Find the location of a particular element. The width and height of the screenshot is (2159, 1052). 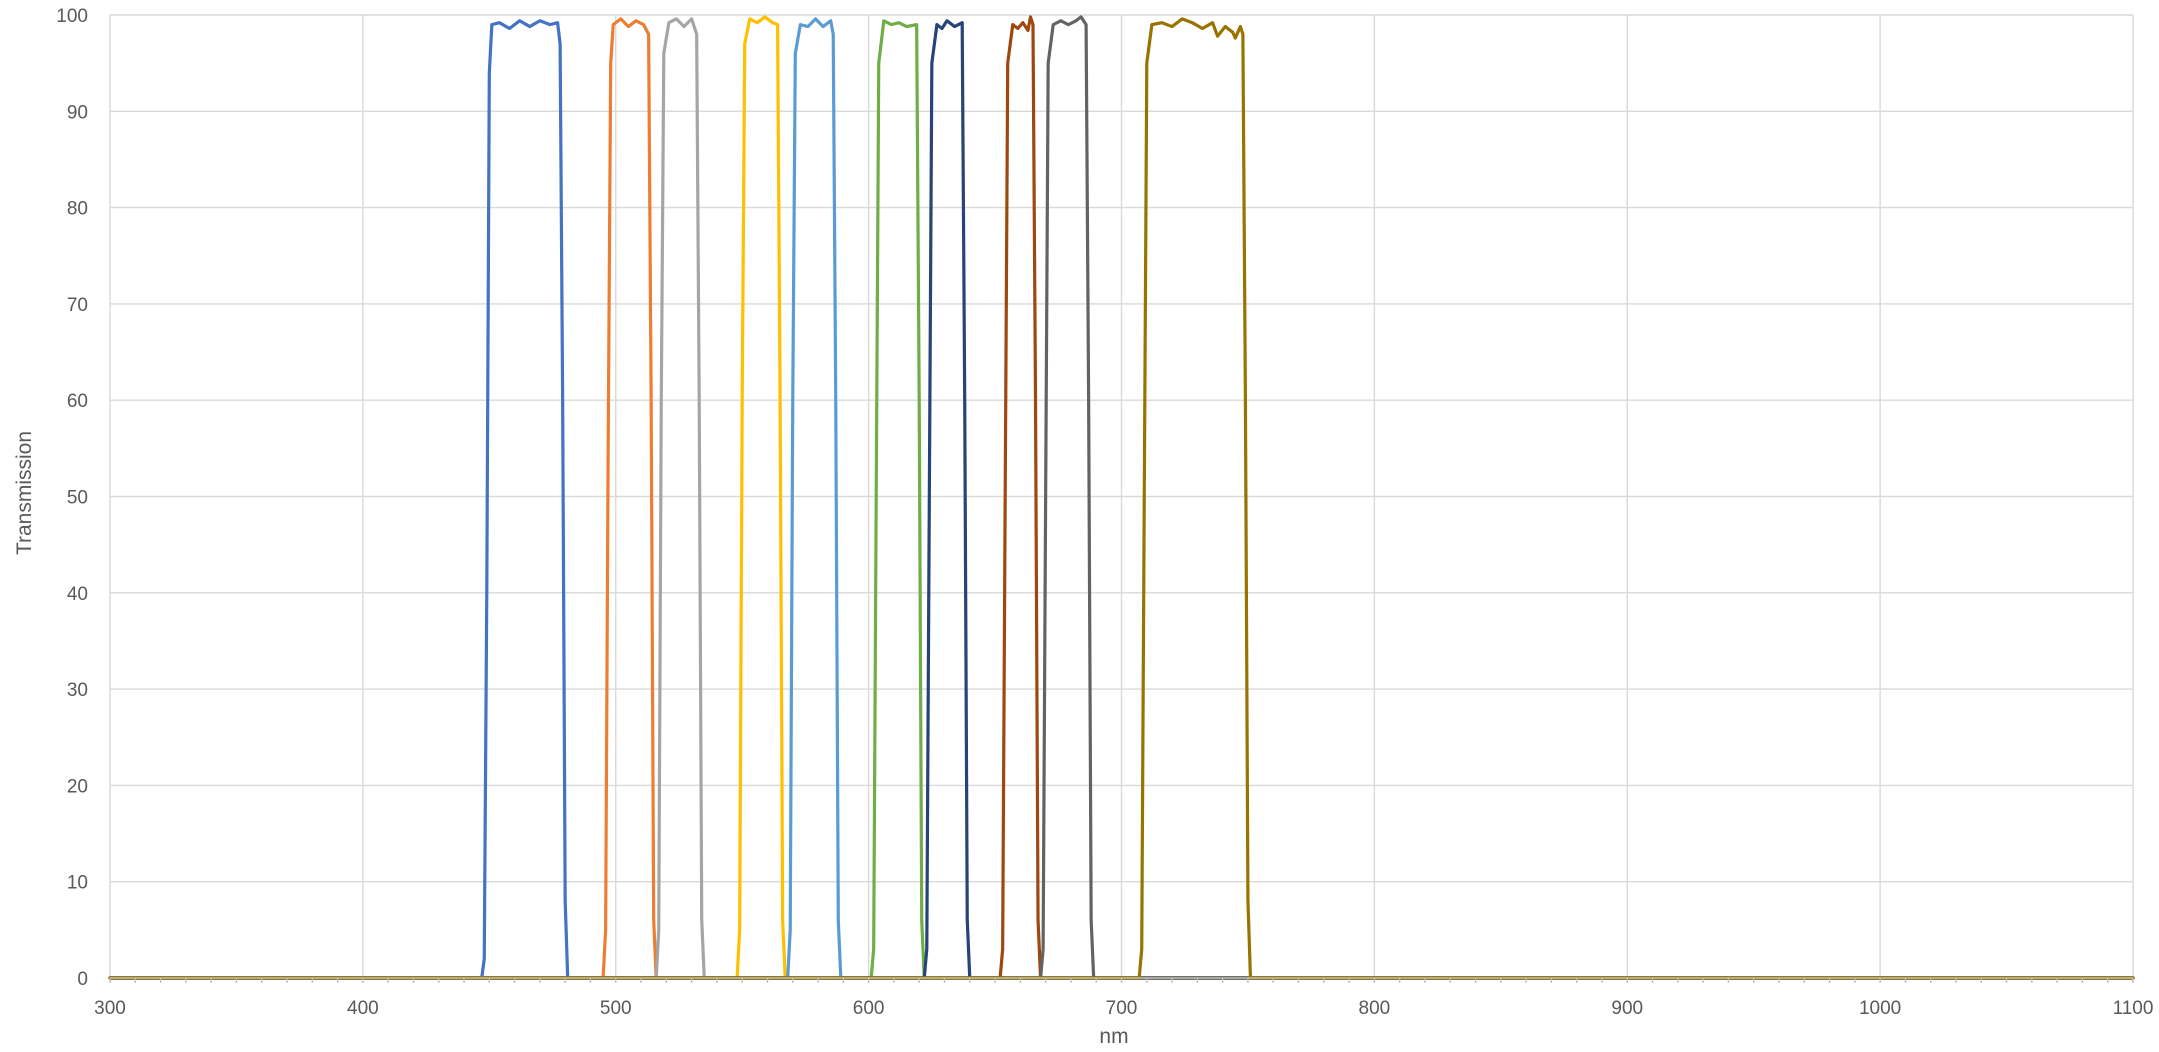

x-tick-label: 1000 is located at coordinates (1880, 1008).